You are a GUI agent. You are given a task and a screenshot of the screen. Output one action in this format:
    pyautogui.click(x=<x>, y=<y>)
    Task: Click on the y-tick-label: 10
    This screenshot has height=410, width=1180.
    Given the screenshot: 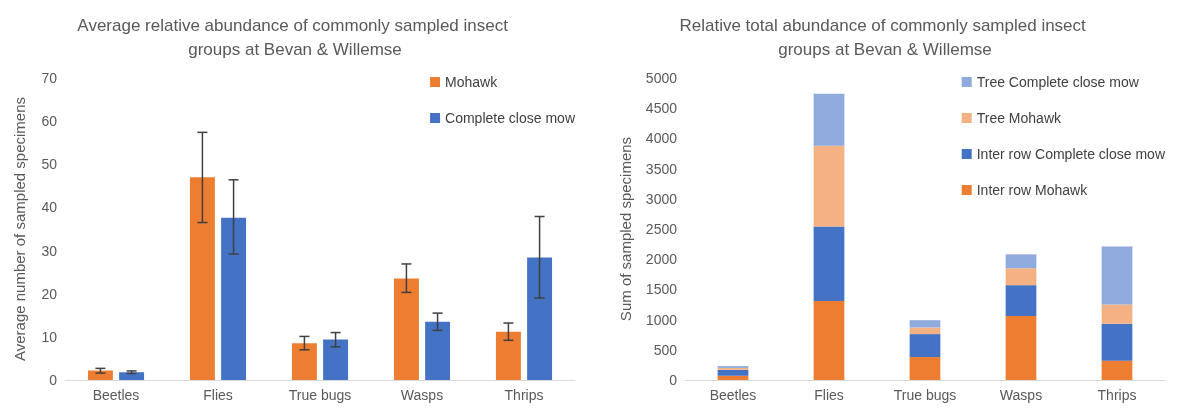 What is the action you would take?
    pyautogui.click(x=49, y=336)
    